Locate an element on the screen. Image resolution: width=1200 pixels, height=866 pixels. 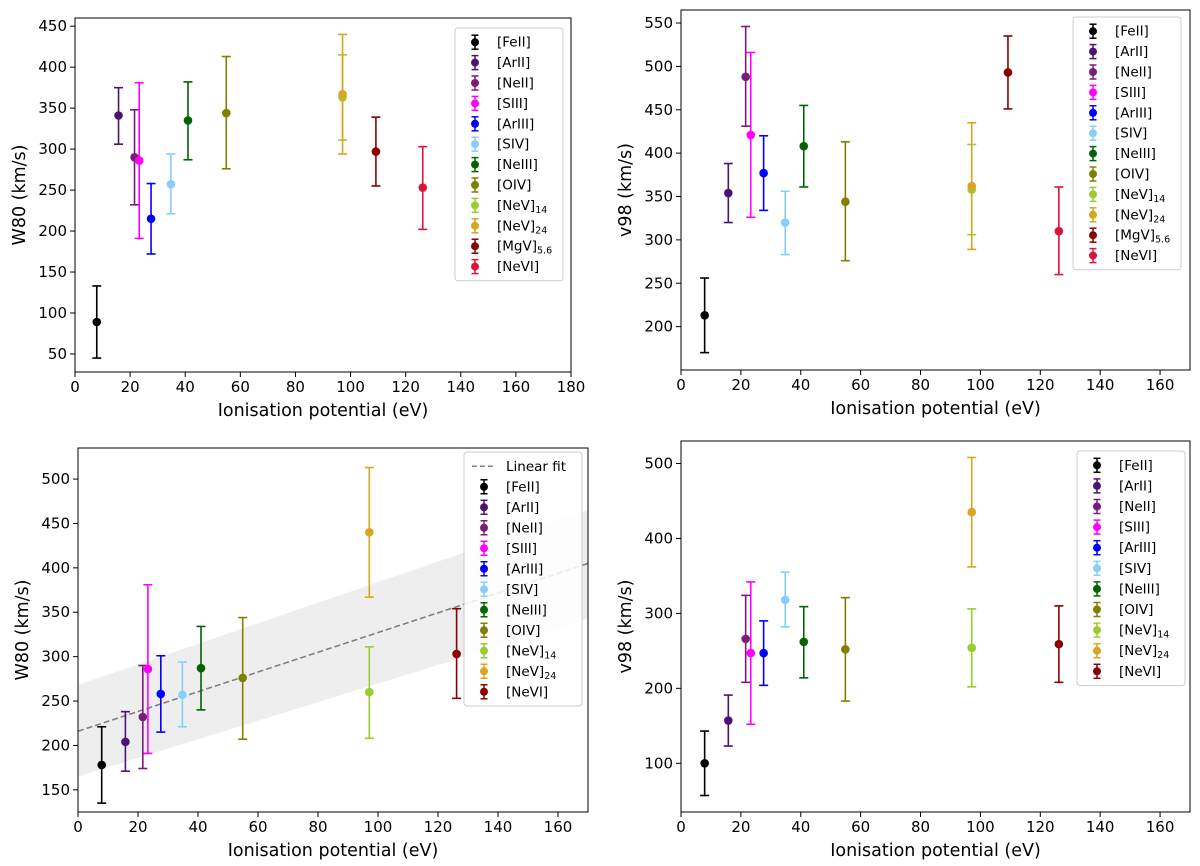
y-tick-label: 500 is located at coordinates (658, 66).